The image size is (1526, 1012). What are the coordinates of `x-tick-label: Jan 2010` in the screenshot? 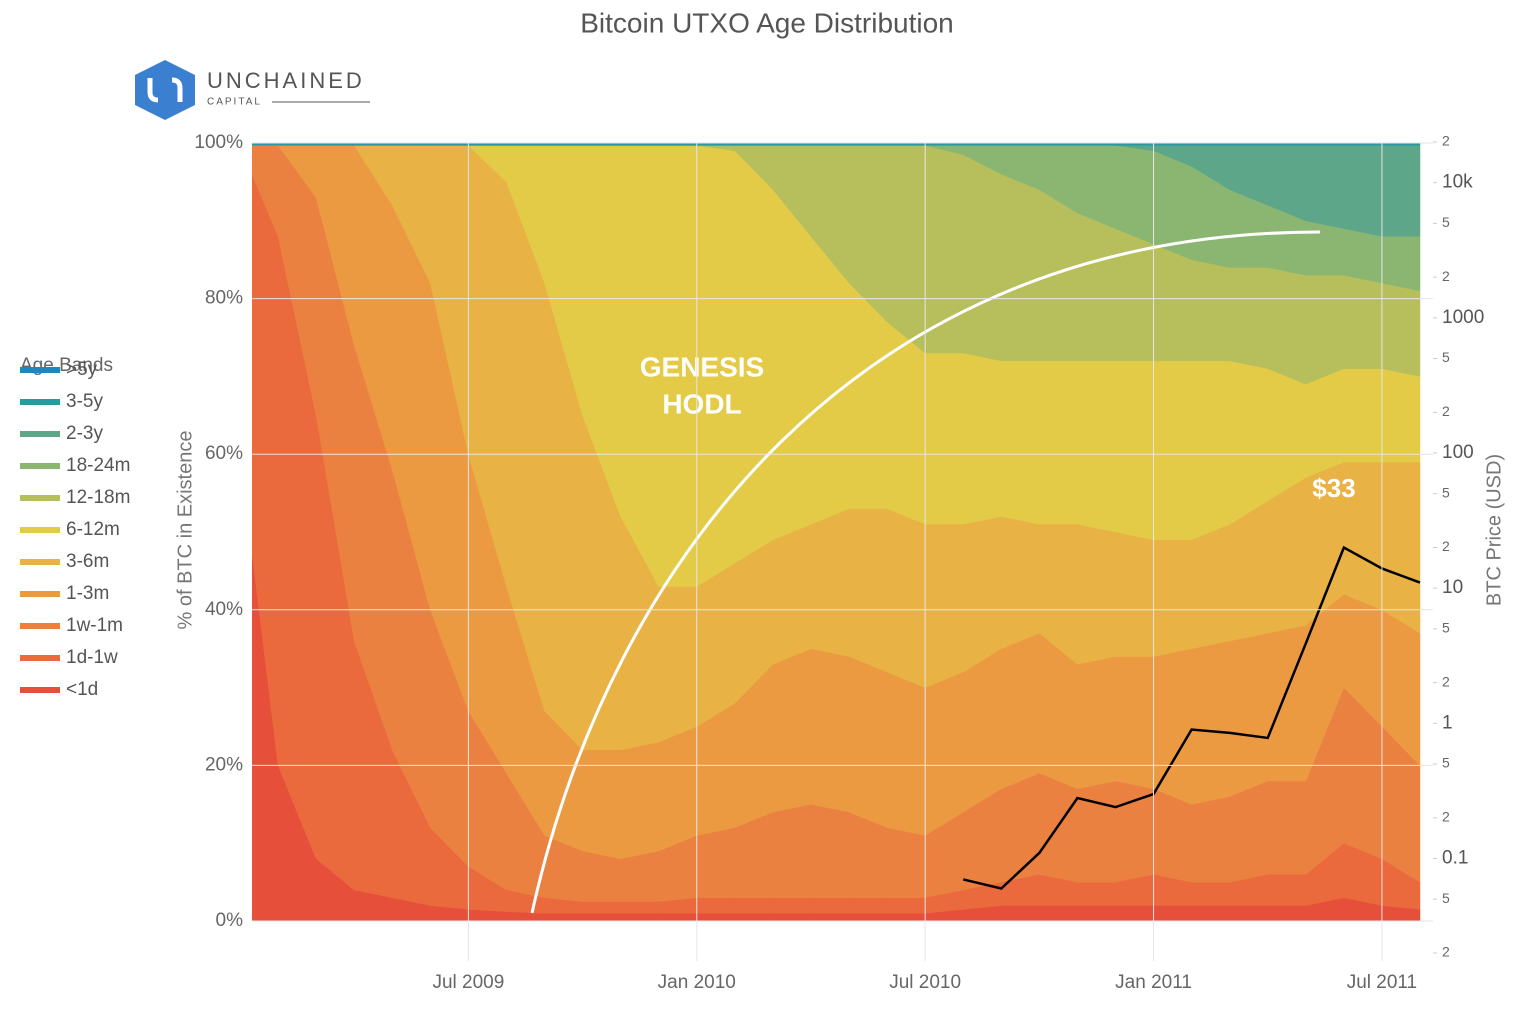 It's located at (697, 982).